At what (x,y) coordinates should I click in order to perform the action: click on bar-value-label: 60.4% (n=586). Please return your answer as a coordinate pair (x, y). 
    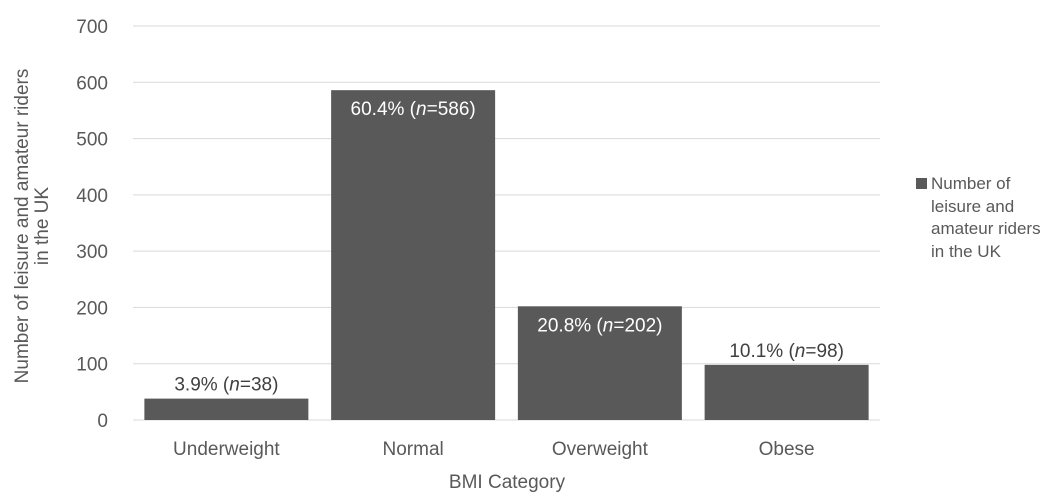
    Looking at the image, I should click on (413, 109).